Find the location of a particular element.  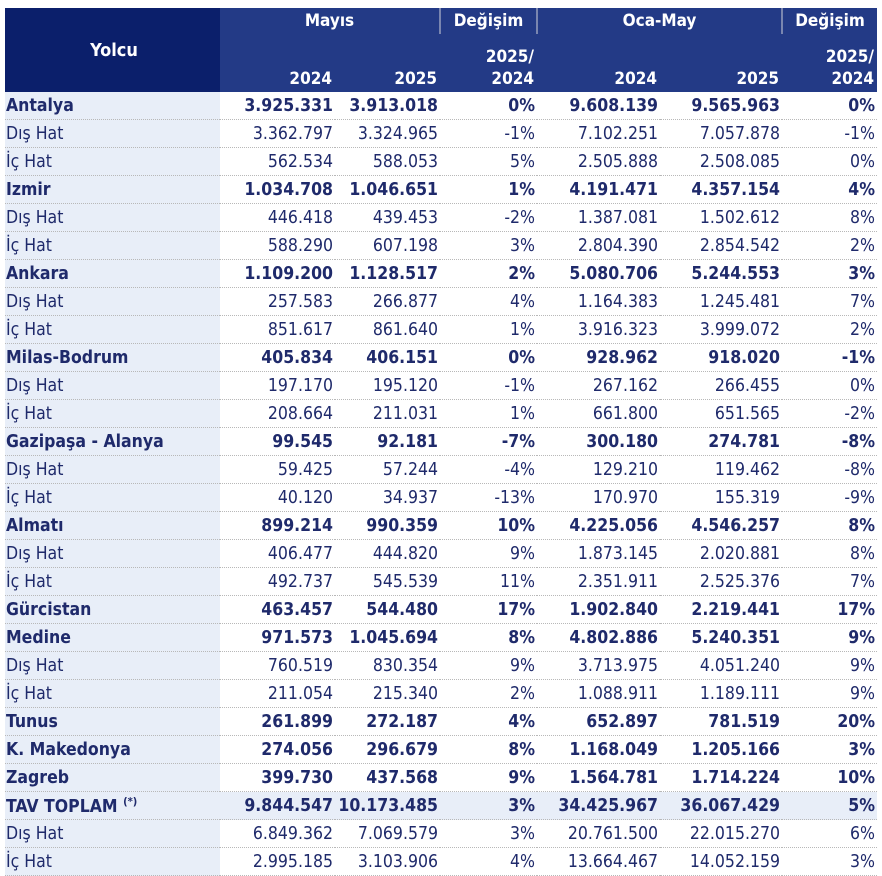

cell-value: 195.120 is located at coordinates (387, 385).